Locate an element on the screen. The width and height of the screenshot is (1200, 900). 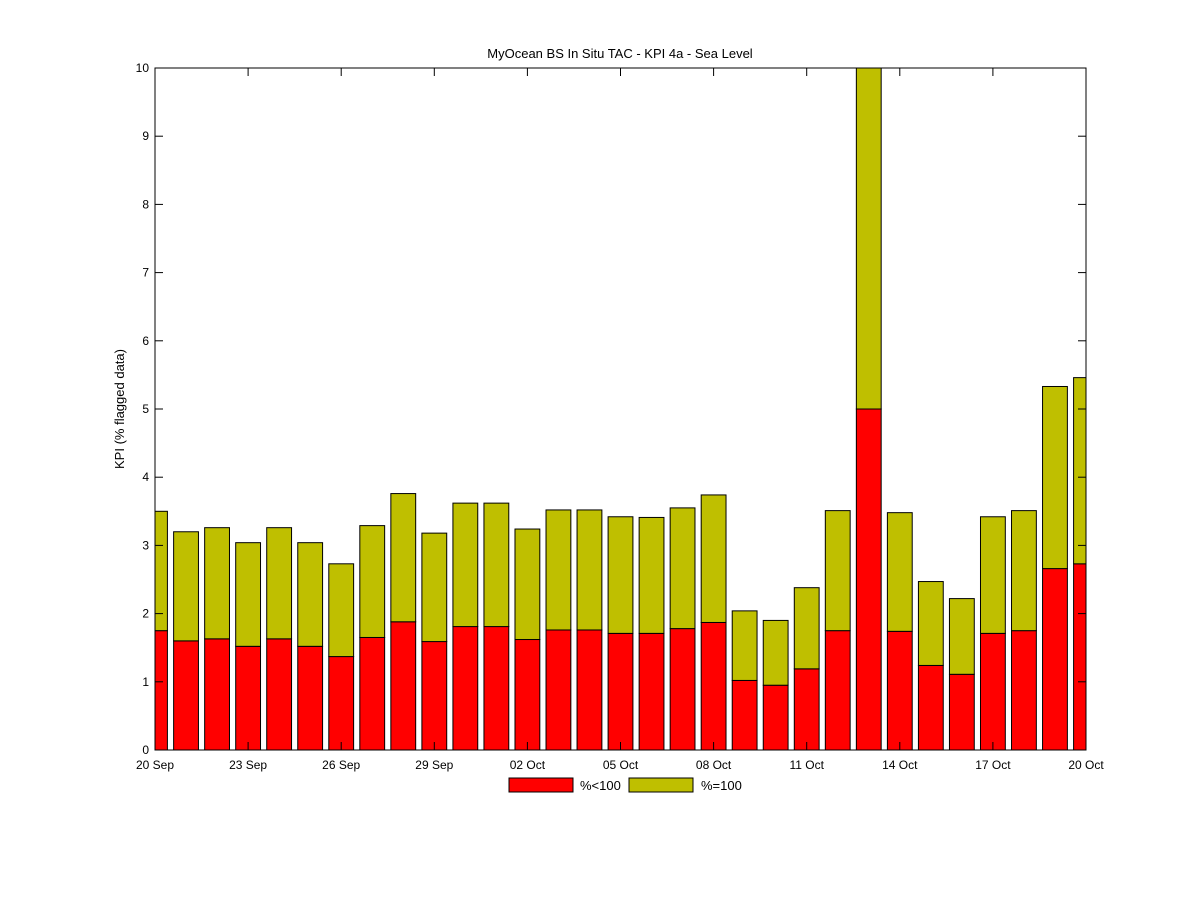
x-tick-label: 29 Sep is located at coordinates (434, 765).